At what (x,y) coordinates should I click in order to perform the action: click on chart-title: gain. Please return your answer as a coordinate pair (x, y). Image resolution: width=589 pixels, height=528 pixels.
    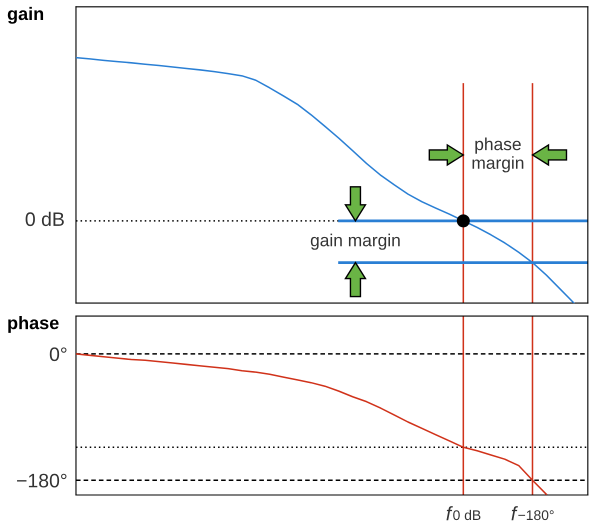
    Looking at the image, I should click on (26, 15).